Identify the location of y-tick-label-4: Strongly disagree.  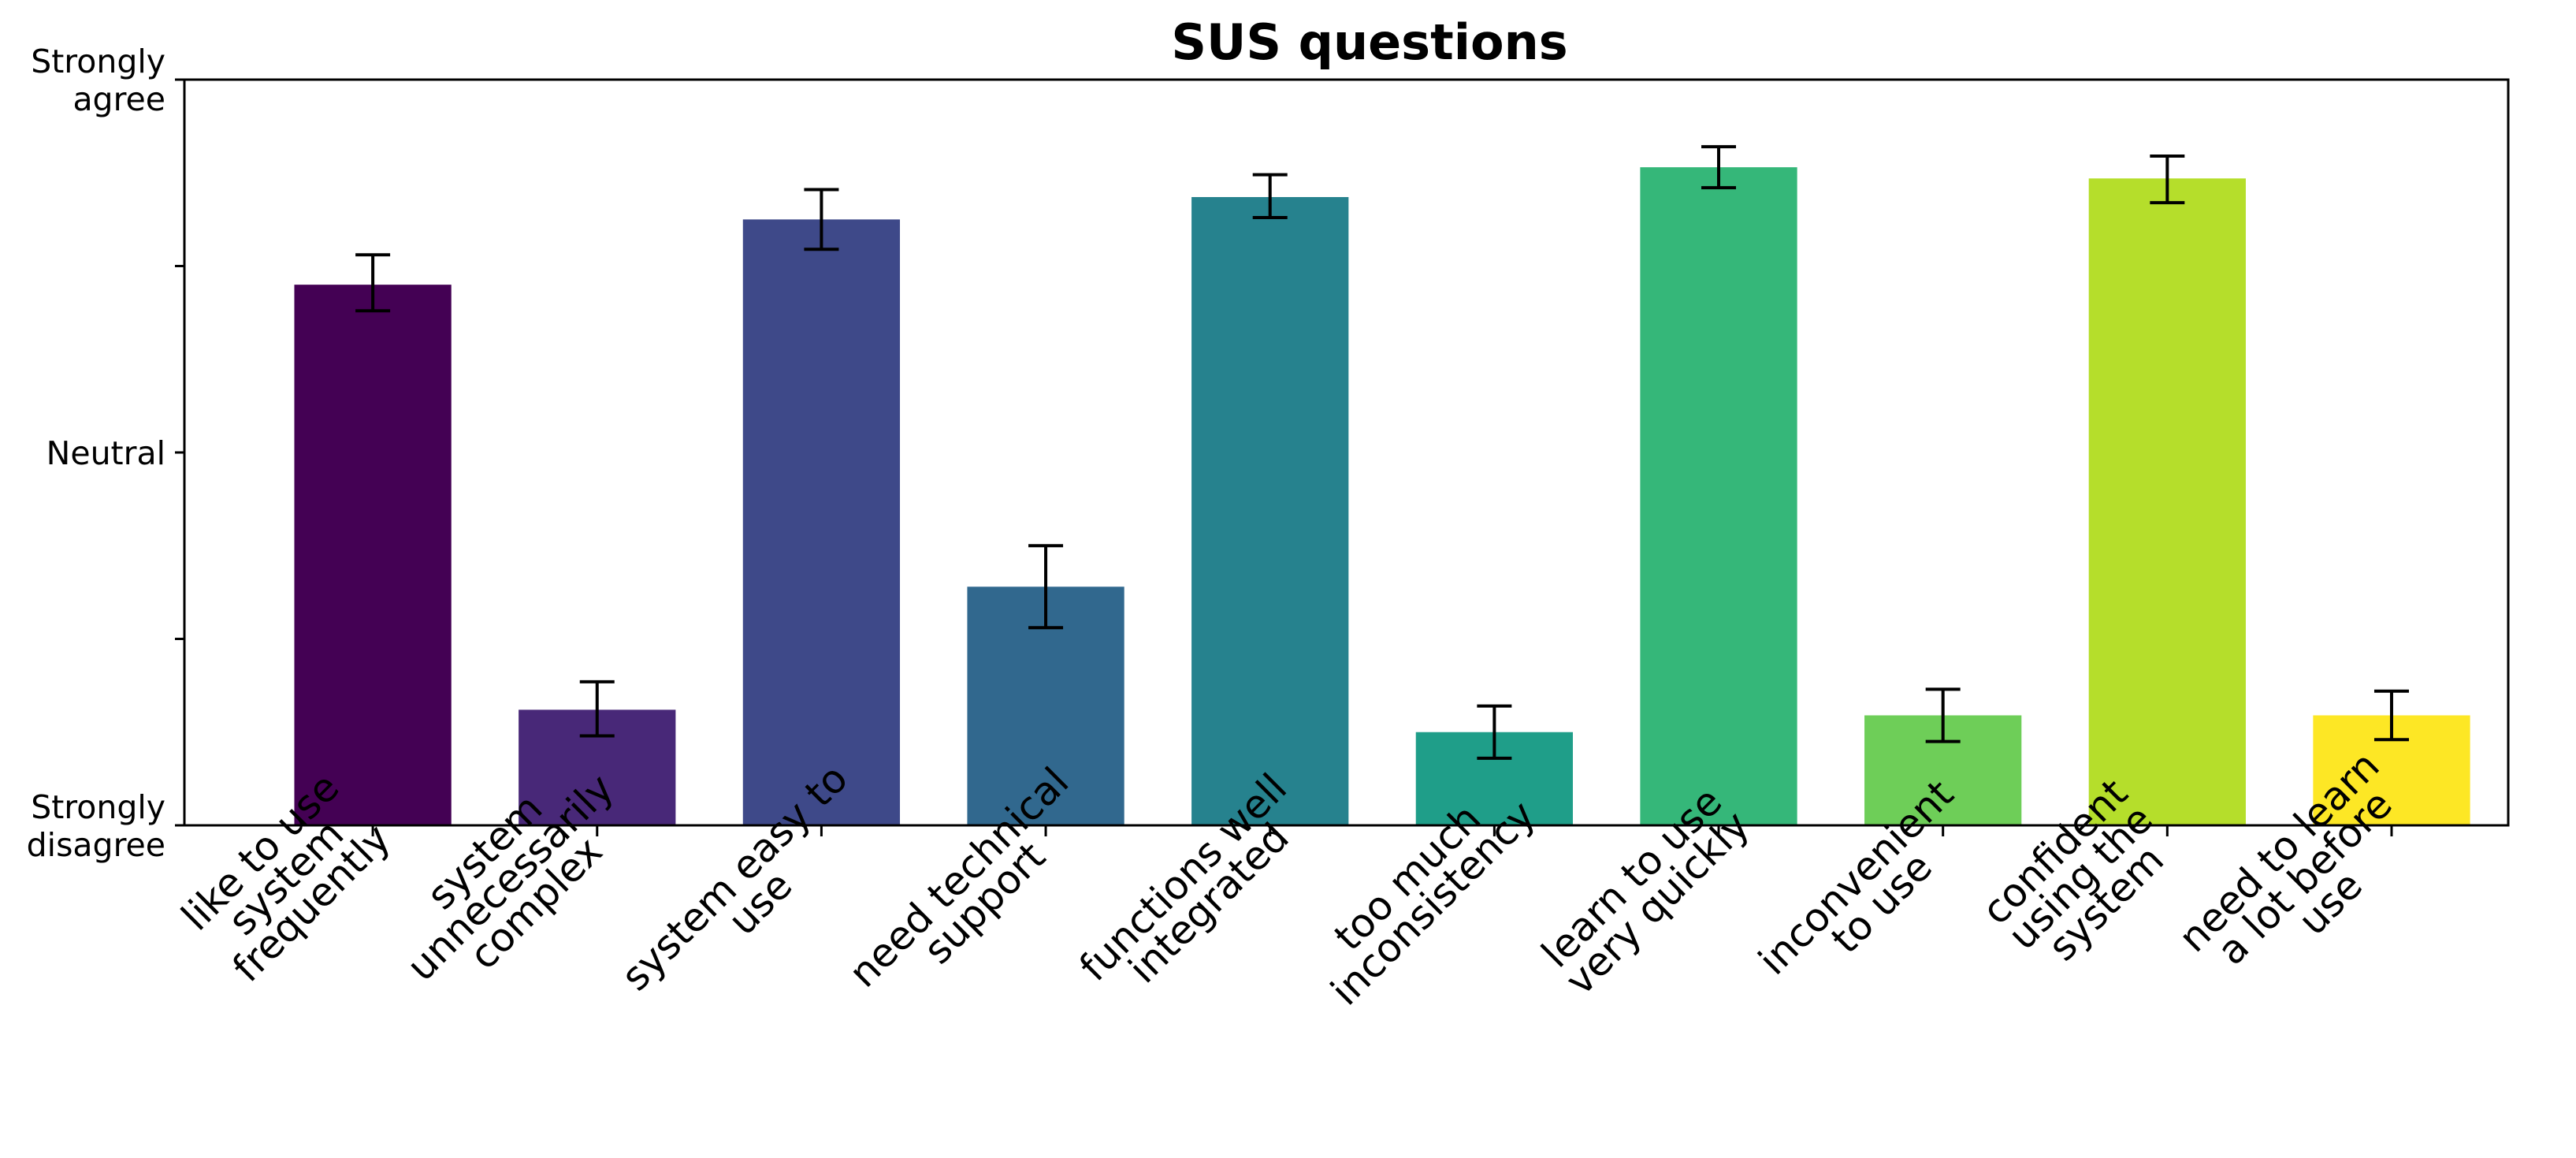
(96, 826).